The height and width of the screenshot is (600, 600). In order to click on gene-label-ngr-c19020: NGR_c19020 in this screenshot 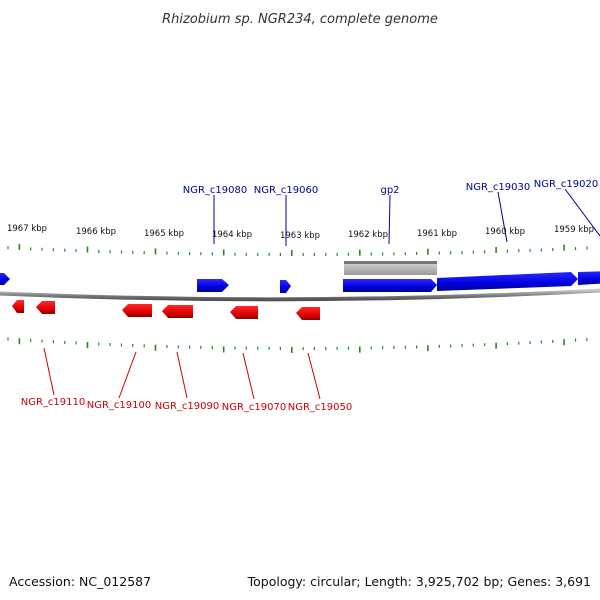, I will do `click(566, 184)`.